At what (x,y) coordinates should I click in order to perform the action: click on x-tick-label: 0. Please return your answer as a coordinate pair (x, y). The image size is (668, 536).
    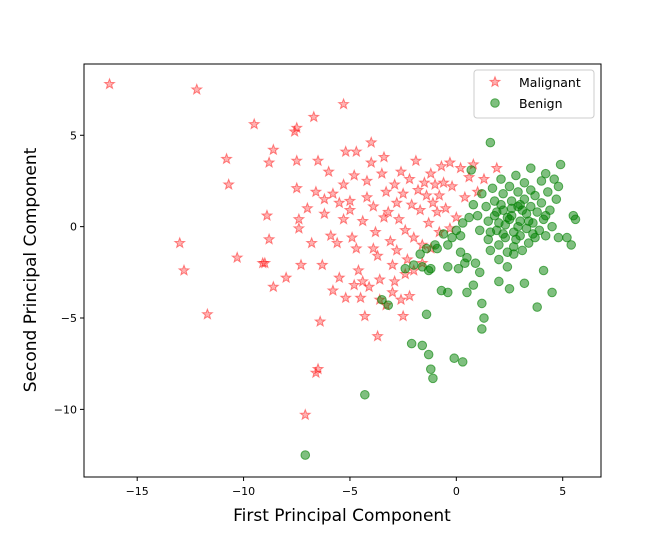
    Looking at the image, I should click on (456, 491).